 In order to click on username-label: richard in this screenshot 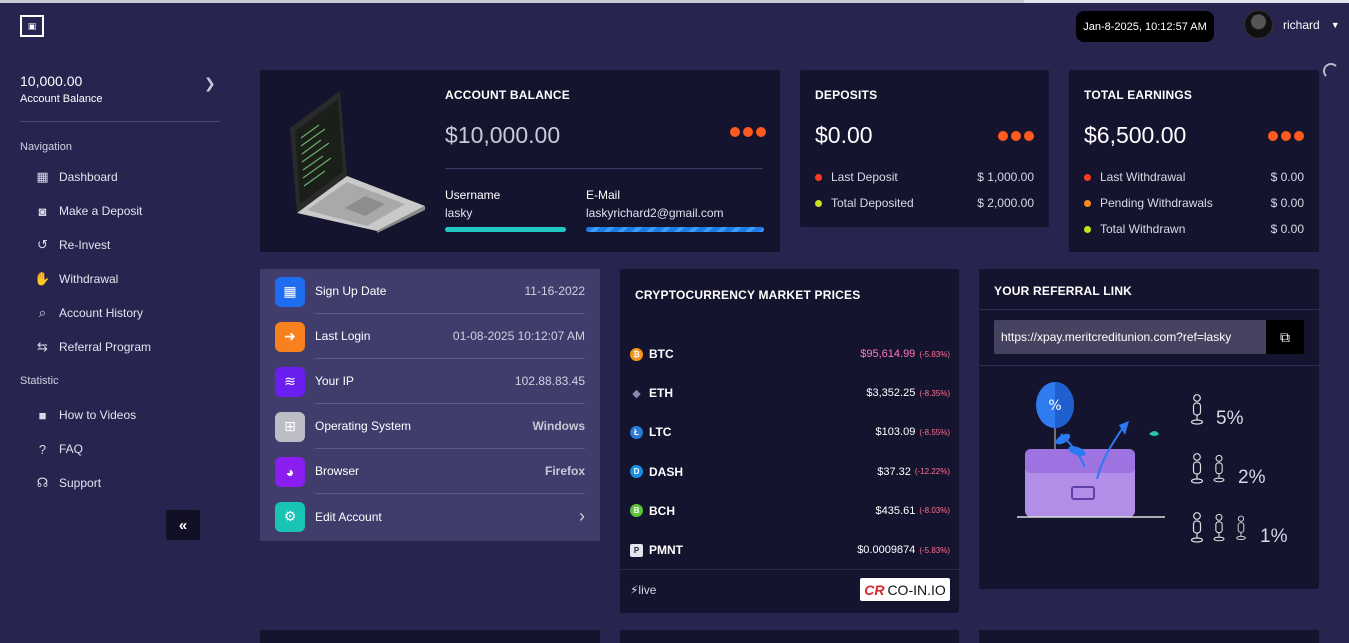, I will do `click(1301, 24)`.